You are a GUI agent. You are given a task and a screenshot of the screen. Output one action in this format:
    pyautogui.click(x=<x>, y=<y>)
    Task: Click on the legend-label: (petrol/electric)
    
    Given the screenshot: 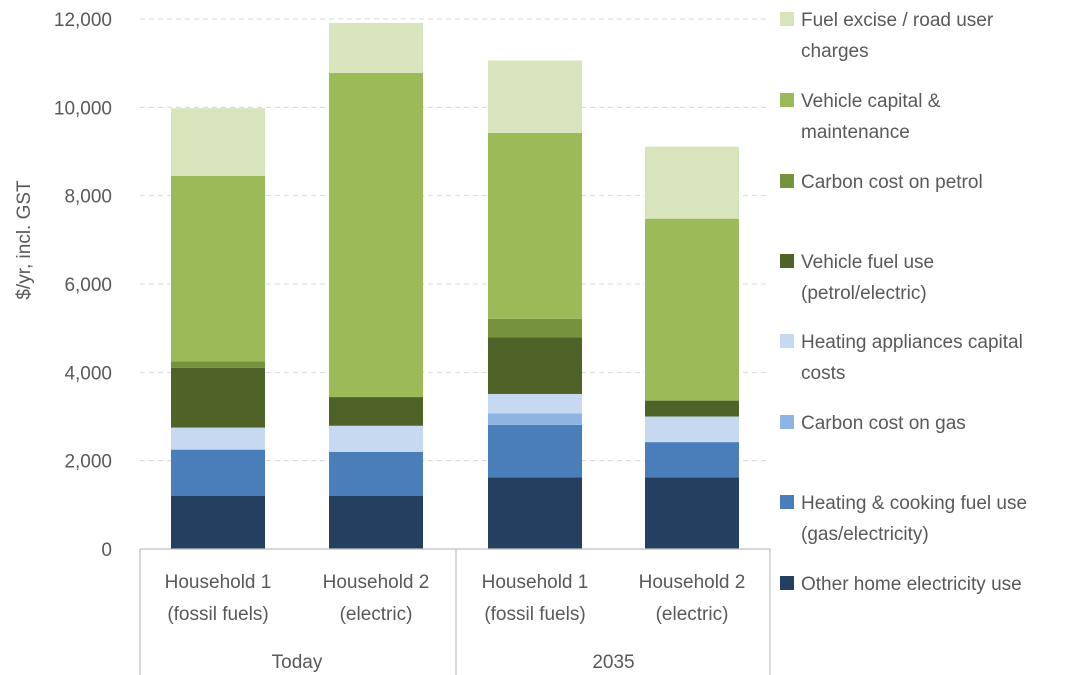 What is the action you would take?
    pyautogui.click(x=864, y=293)
    